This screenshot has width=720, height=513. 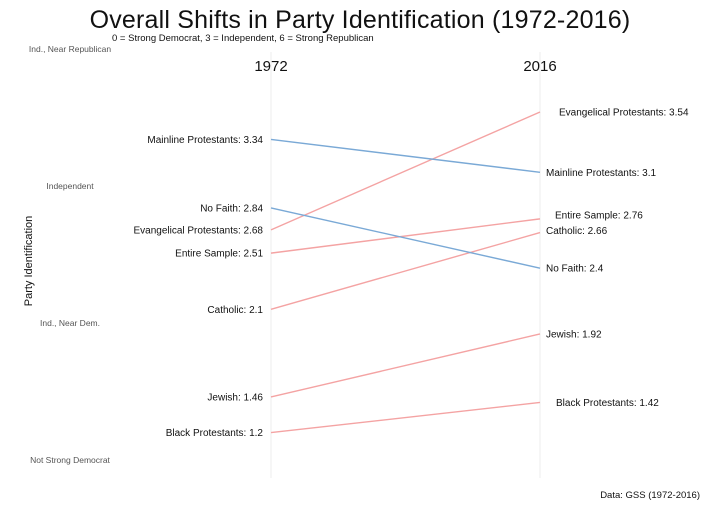 I want to click on year-header-2016: 2016, so click(x=539, y=66).